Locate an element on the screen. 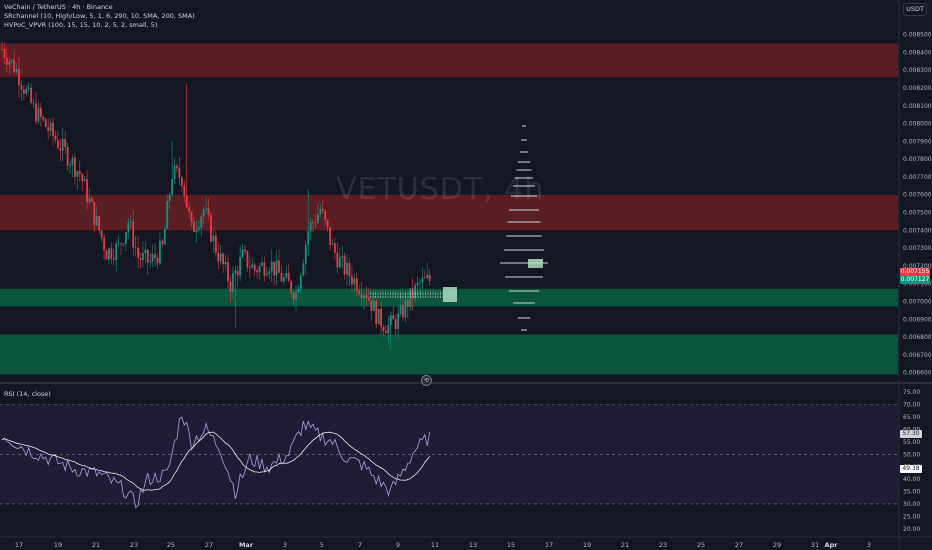 This screenshot has width=932, height=550. price-tick-label: 0.006800 is located at coordinates (917, 337).